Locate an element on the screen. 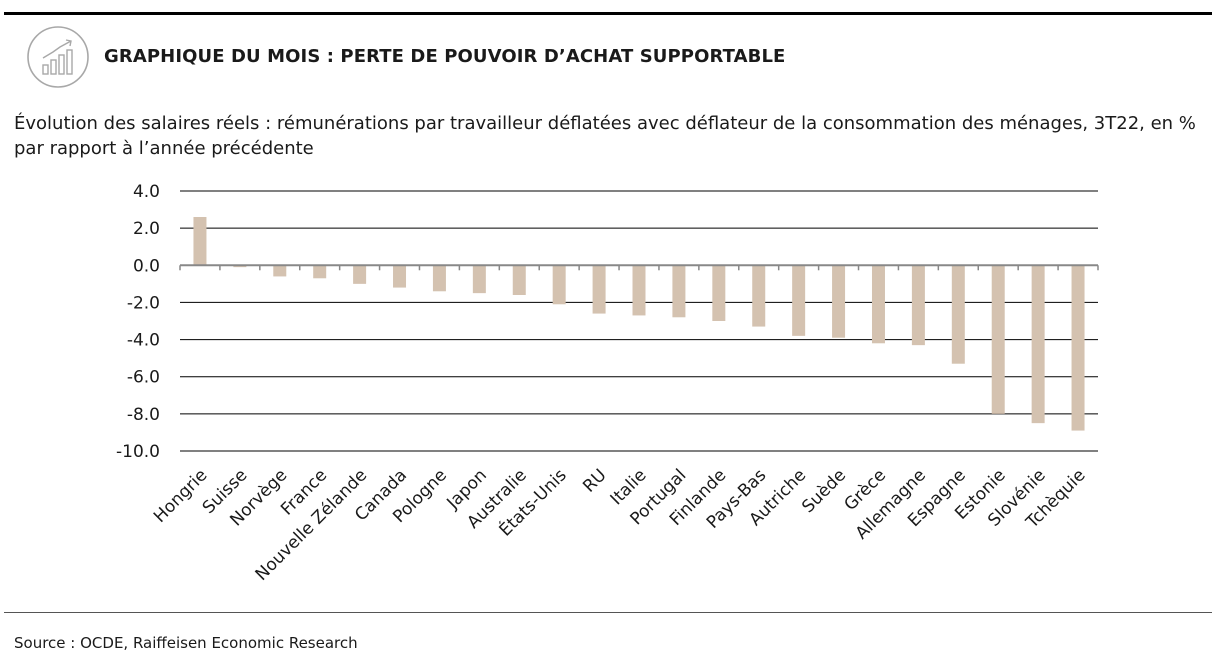  category-label: Suède is located at coordinates (824, 491).